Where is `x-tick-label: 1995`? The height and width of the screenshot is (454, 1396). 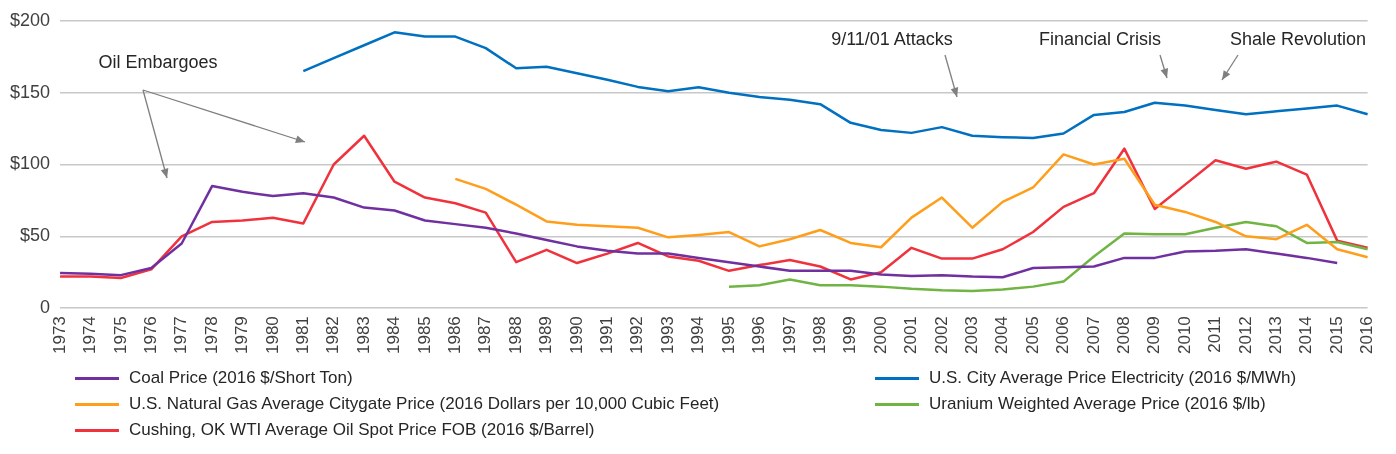 x-tick-label: 1995 is located at coordinates (728, 335).